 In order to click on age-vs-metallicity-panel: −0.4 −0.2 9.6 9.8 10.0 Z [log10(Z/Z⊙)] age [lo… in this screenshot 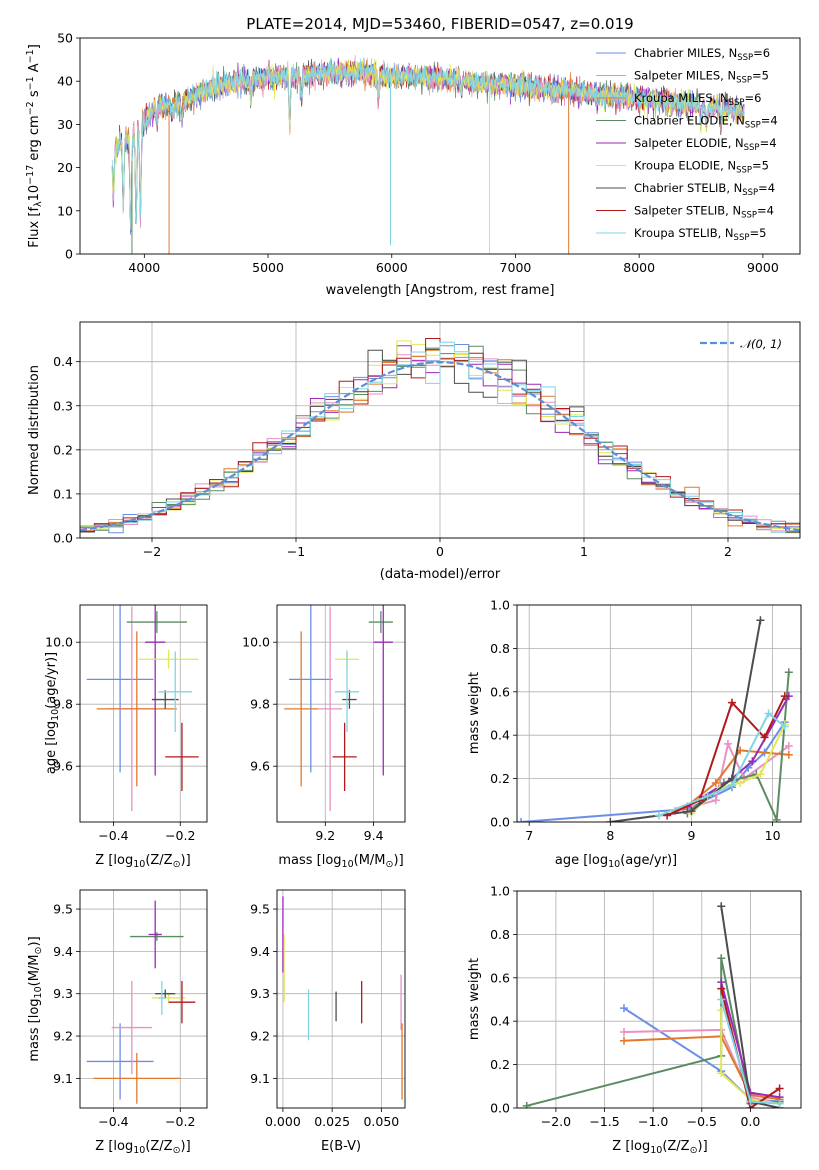, I will do `click(126, 737)`.